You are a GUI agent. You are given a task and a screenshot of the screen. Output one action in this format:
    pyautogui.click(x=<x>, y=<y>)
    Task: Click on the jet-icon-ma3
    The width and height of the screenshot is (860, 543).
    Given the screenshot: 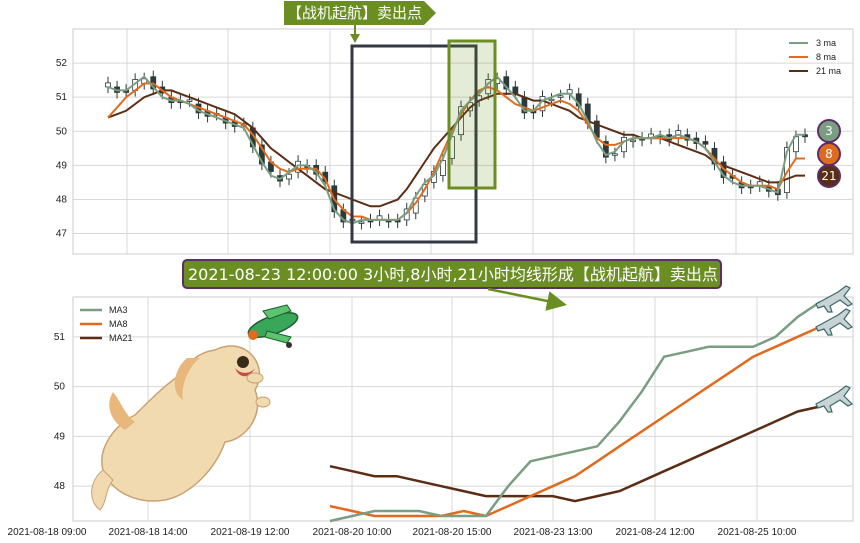 What is the action you would take?
    pyautogui.click(x=834, y=299)
    